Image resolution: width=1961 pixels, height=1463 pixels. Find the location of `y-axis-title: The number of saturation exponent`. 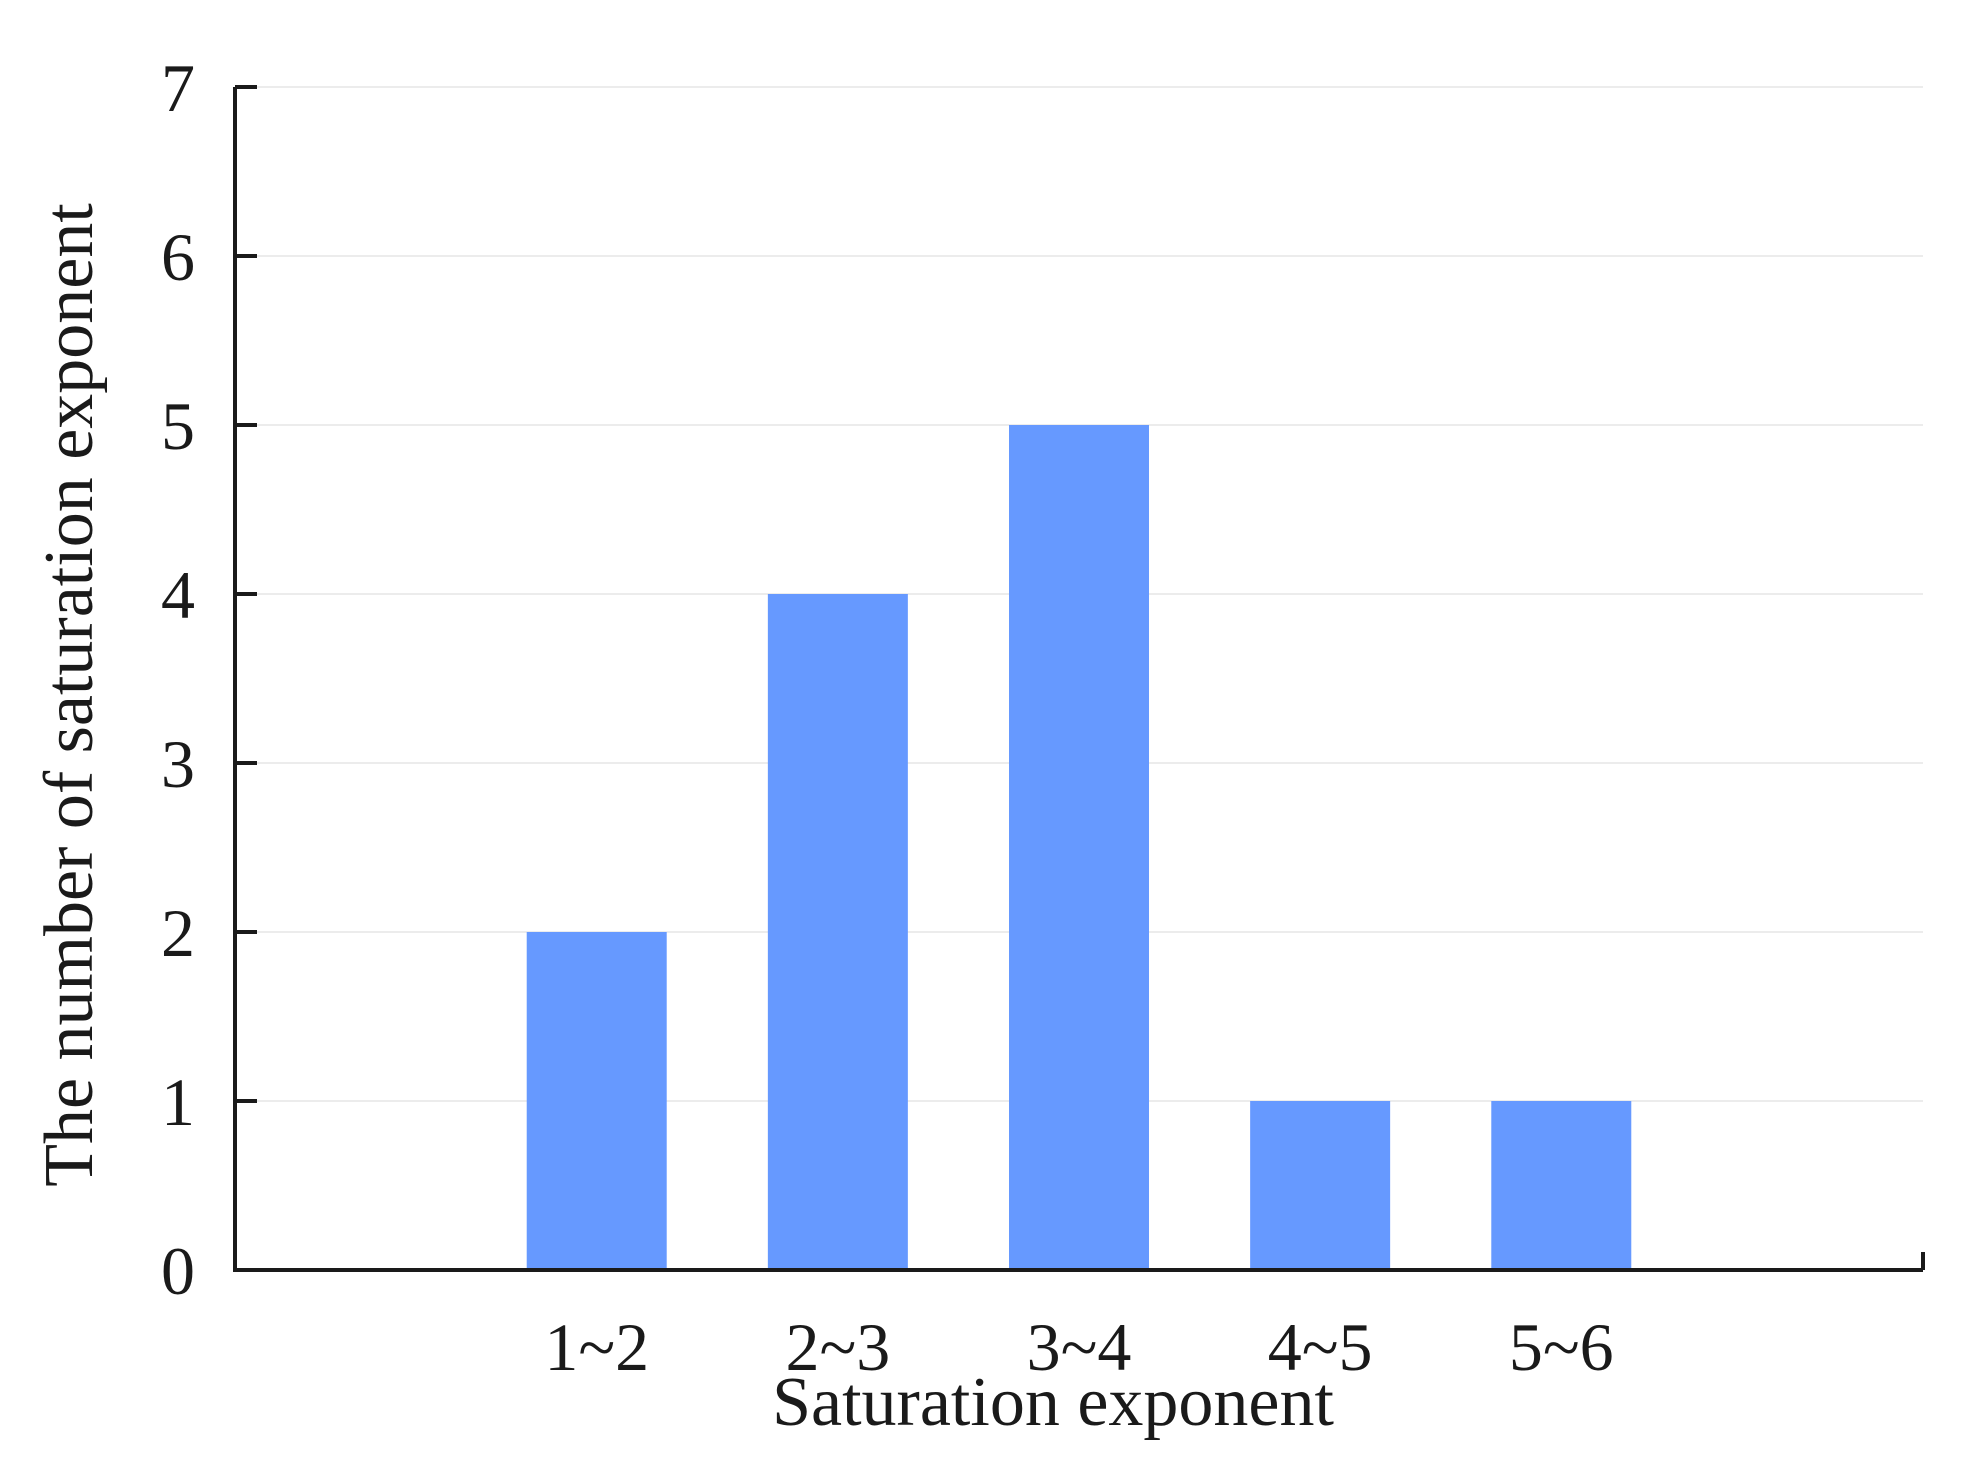

y-axis-title: The number of saturation exponent is located at coordinates (69, 695).